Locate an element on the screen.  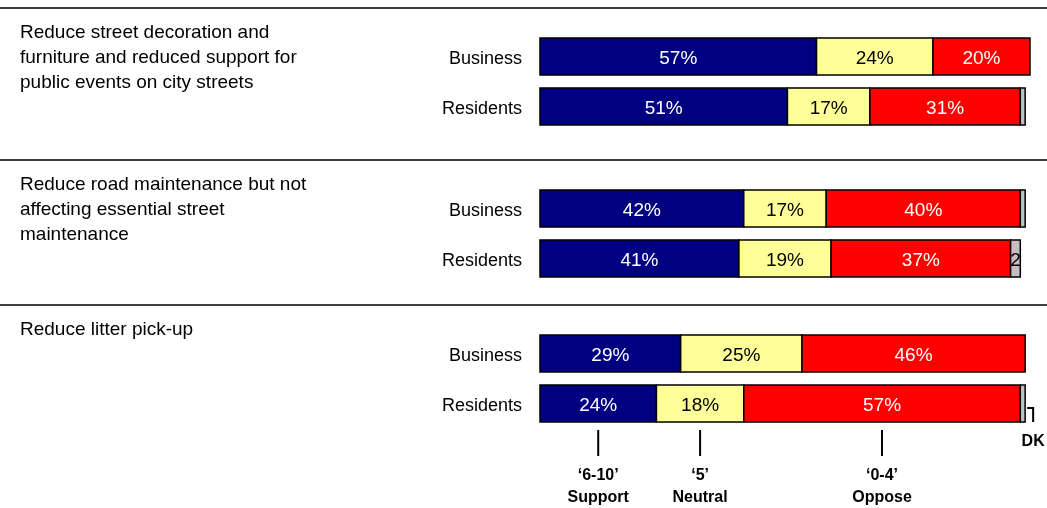
data-label: 18% is located at coordinates (700, 404).